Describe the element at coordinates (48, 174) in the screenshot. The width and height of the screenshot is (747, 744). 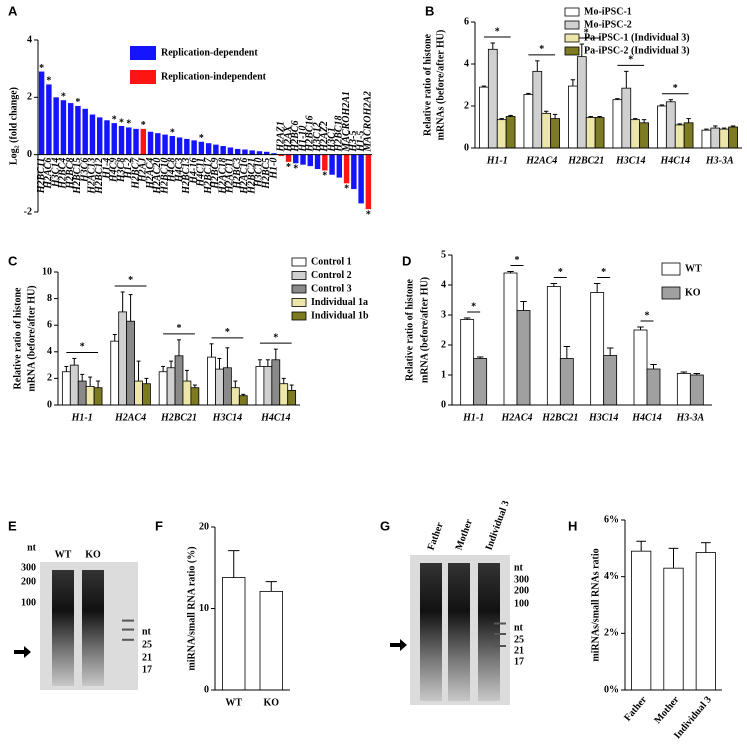
I see `x-tick-label: H2AC6` at that location.